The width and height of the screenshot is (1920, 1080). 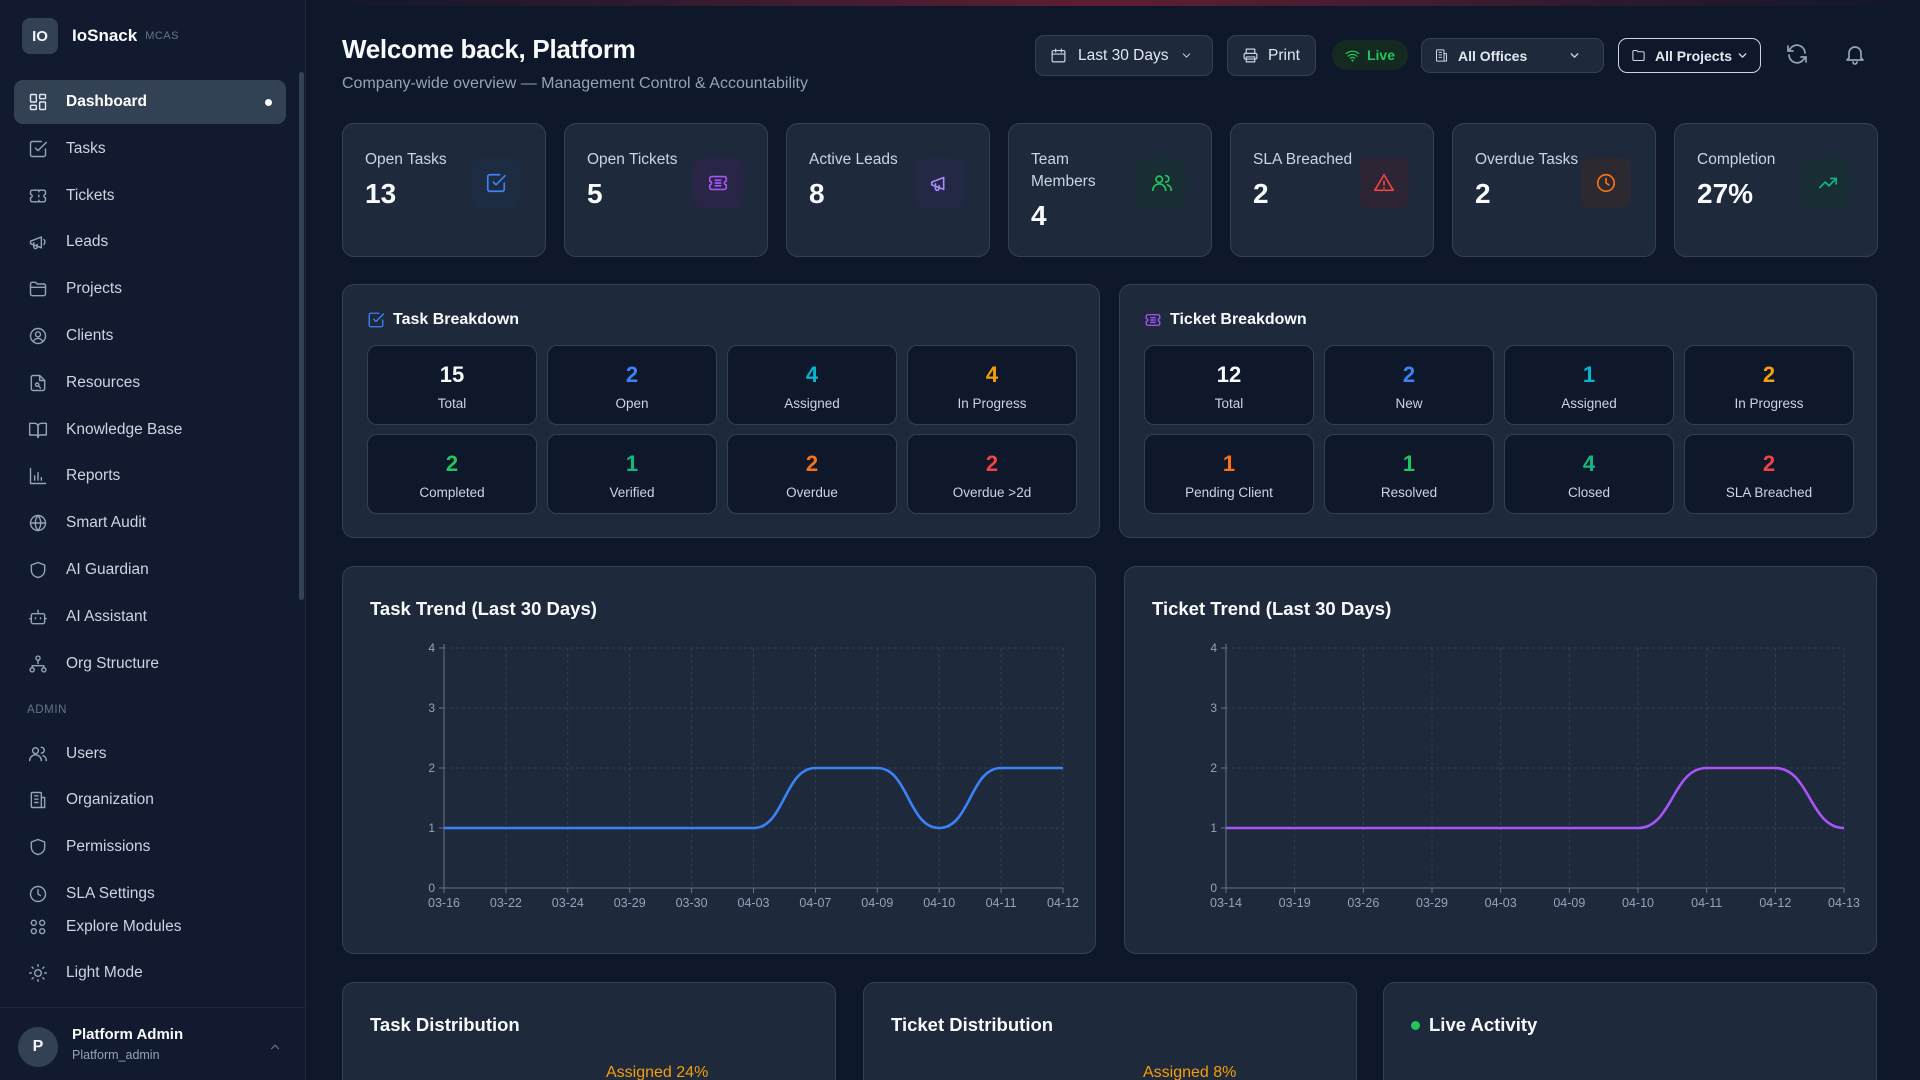 I want to click on stat-value: 2, so click(x=1483, y=193).